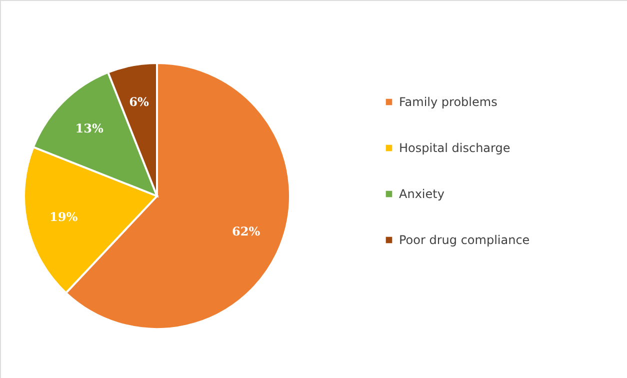 Image resolution: width=627 pixels, height=378 pixels. What do you see at coordinates (89, 128) in the screenshot?
I see `data-label: 13%` at bounding box center [89, 128].